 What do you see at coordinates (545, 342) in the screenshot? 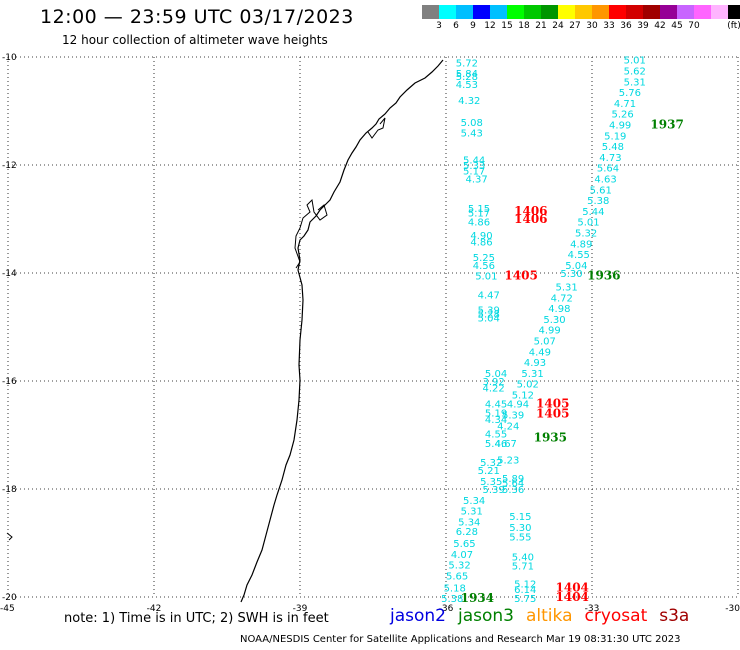
I see `swh-value: 5.07` at bounding box center [545, 342].